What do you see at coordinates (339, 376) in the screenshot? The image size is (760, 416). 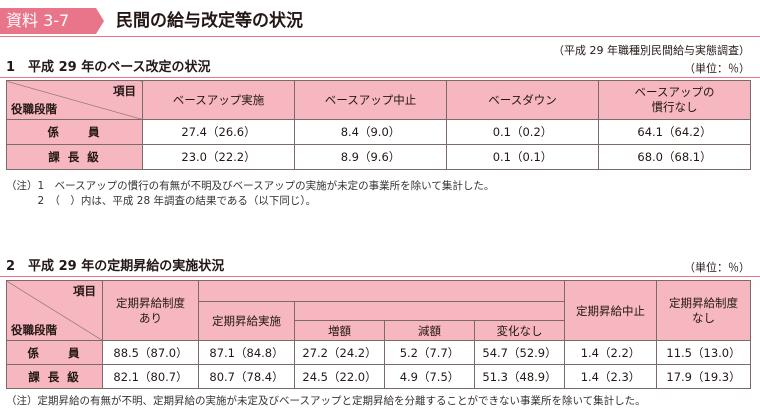 I see `table-cell: 24.5（22.0）` at bounding box center [339, 376].